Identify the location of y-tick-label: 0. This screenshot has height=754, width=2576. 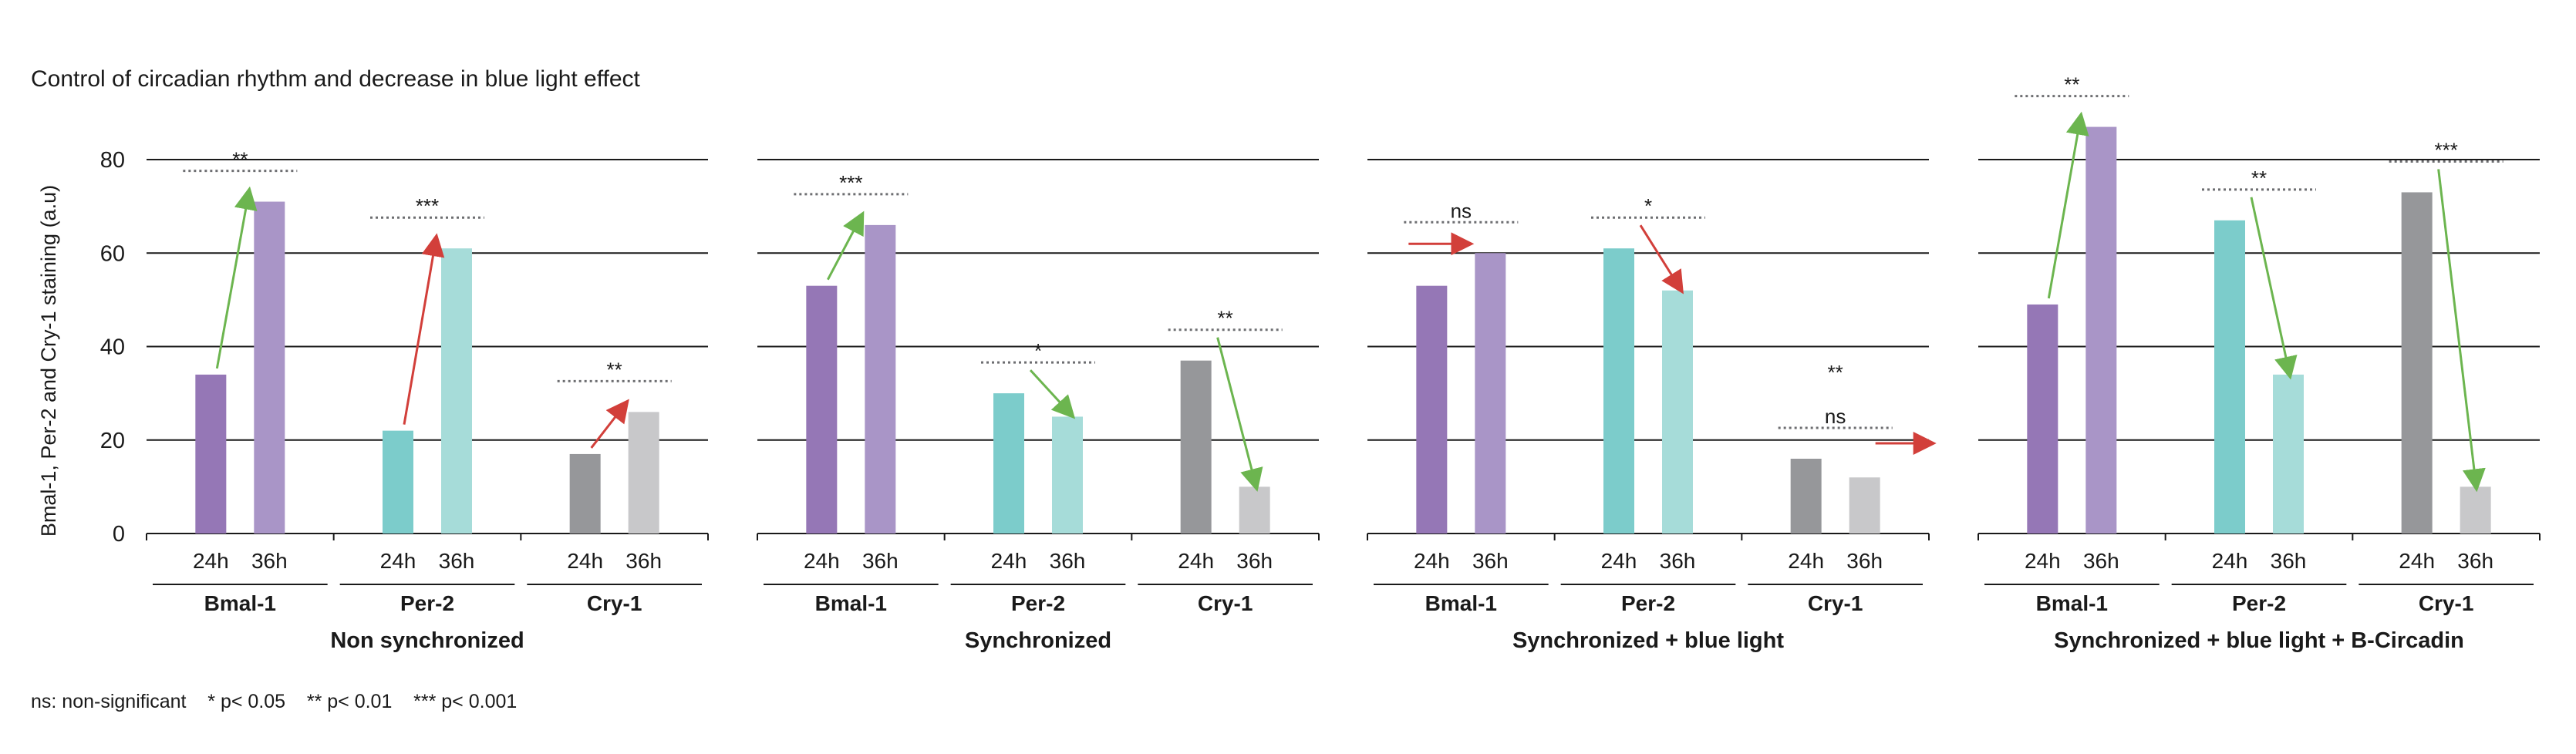
(119, 535).